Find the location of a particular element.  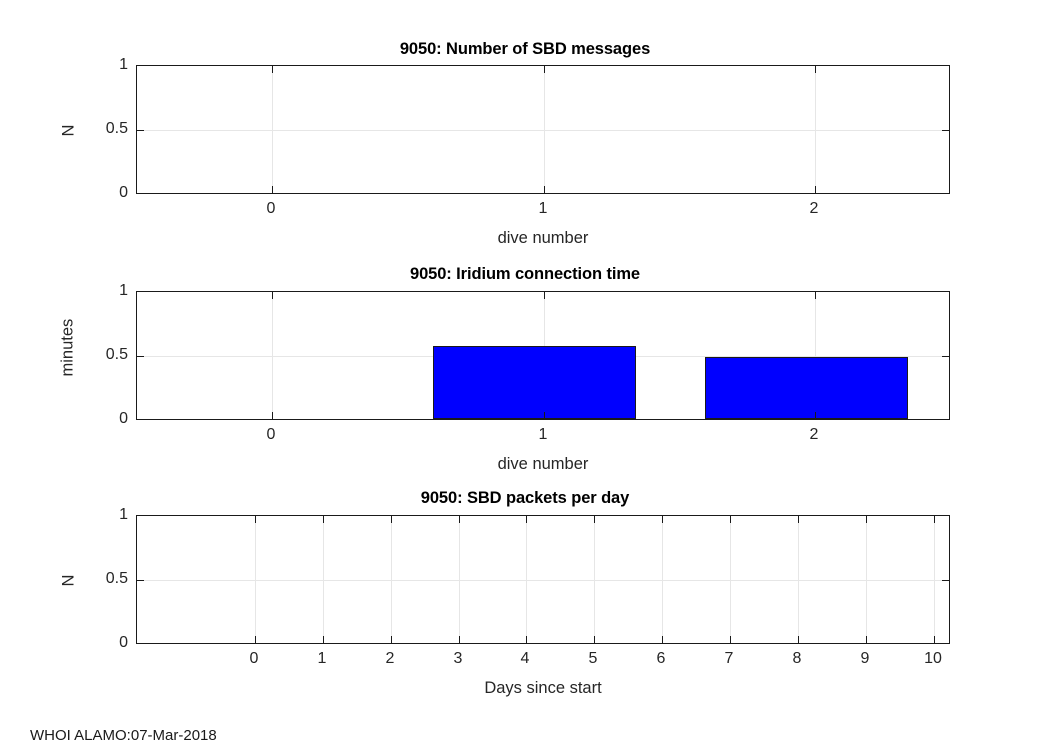

subplot-3-xtick-9-top is located at coordinates (867, 519).